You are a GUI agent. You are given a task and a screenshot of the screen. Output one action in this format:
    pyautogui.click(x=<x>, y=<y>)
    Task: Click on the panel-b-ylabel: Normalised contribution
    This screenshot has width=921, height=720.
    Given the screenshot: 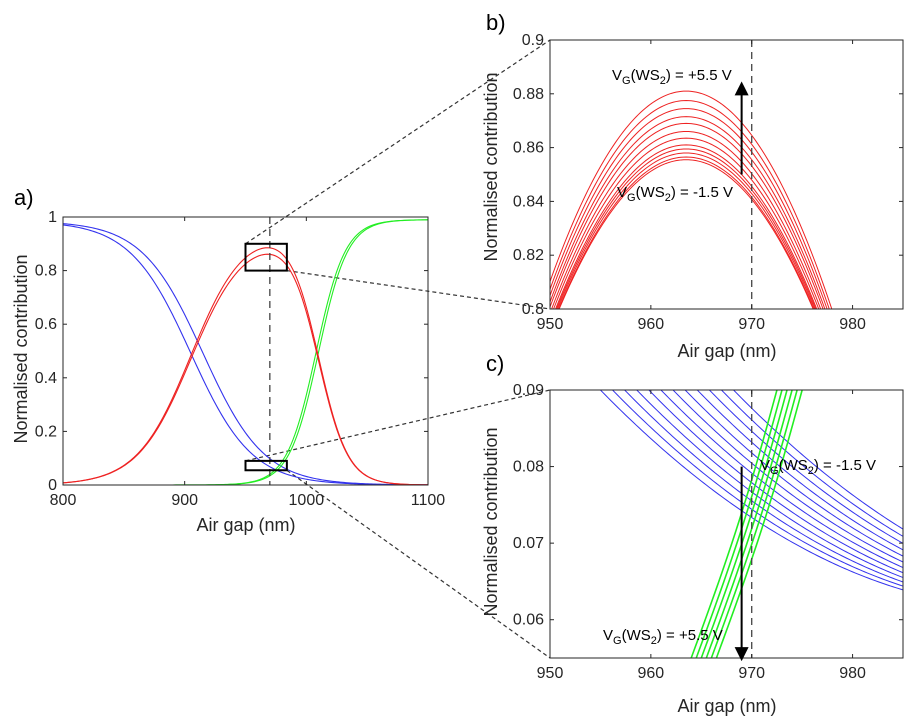 What is the action you would take?
    pyautogui.click(x=491, y=166)
    